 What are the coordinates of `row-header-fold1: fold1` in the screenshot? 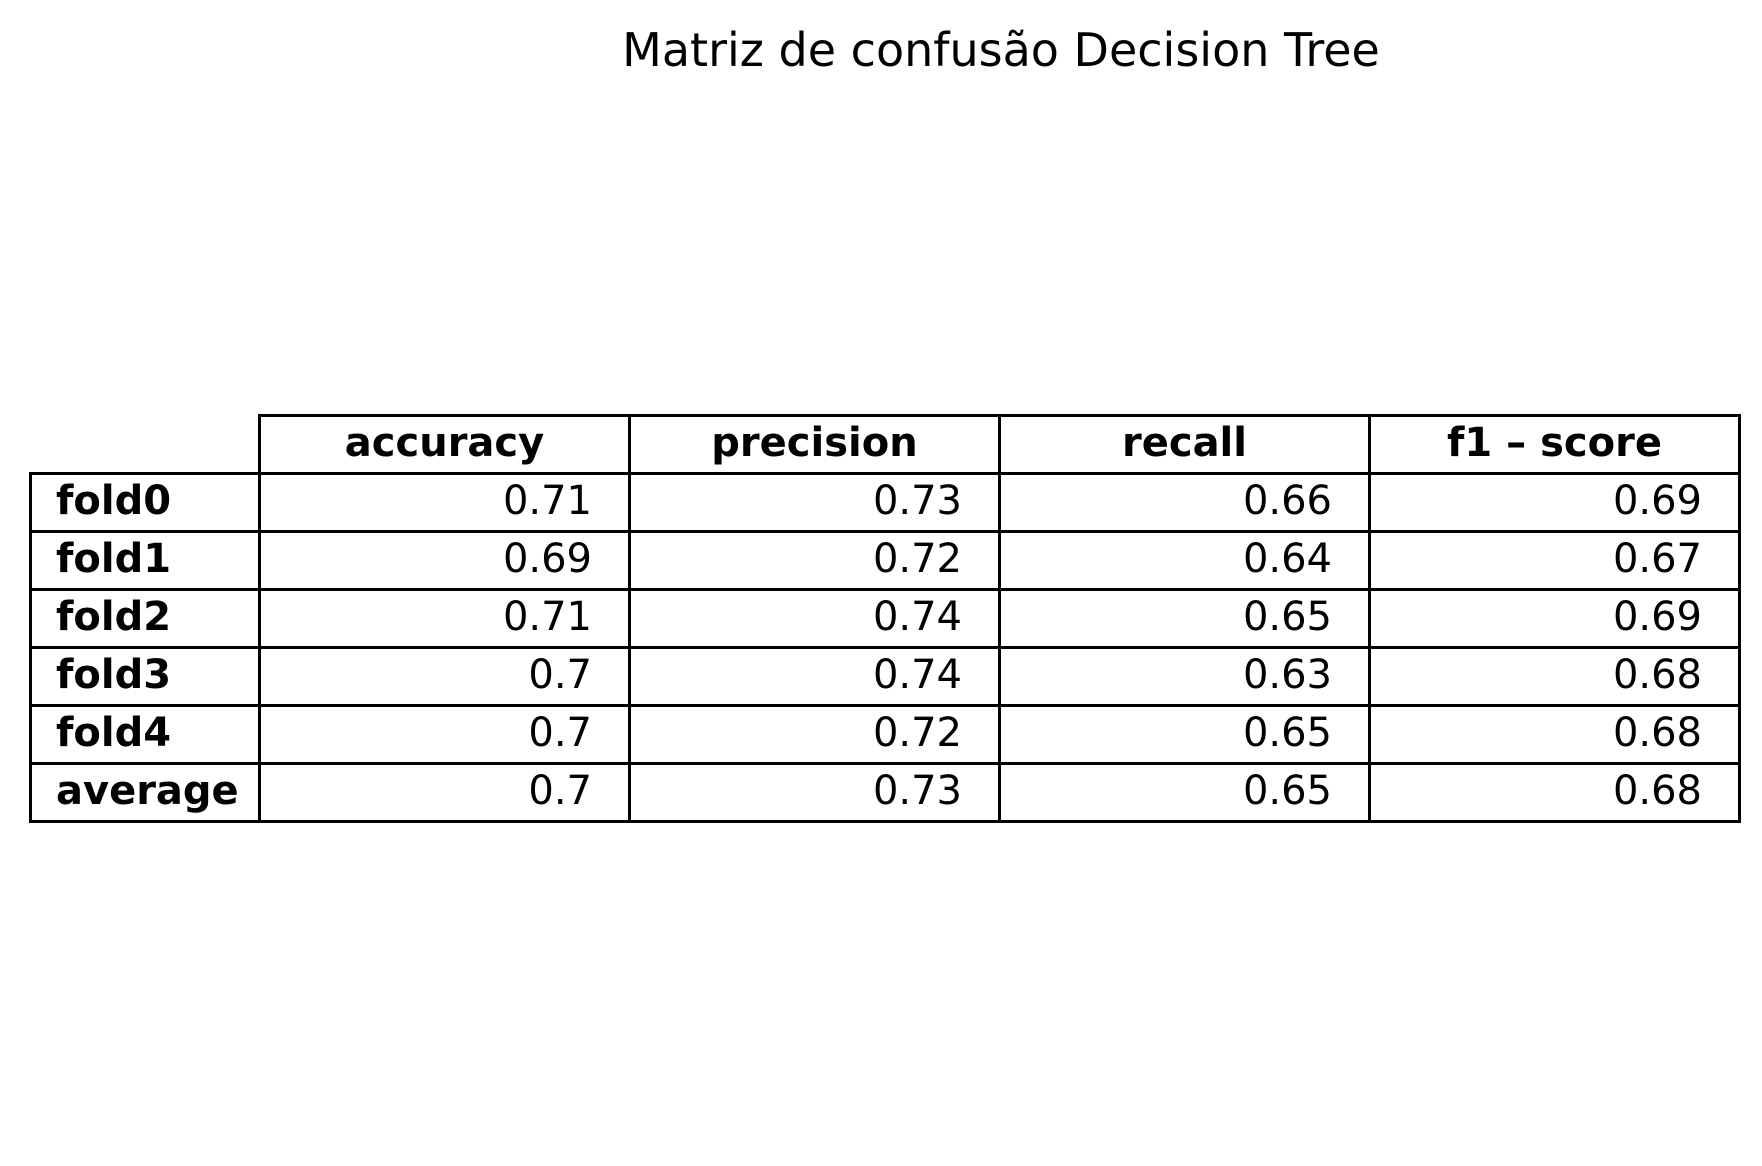 It's located at (145, 560).